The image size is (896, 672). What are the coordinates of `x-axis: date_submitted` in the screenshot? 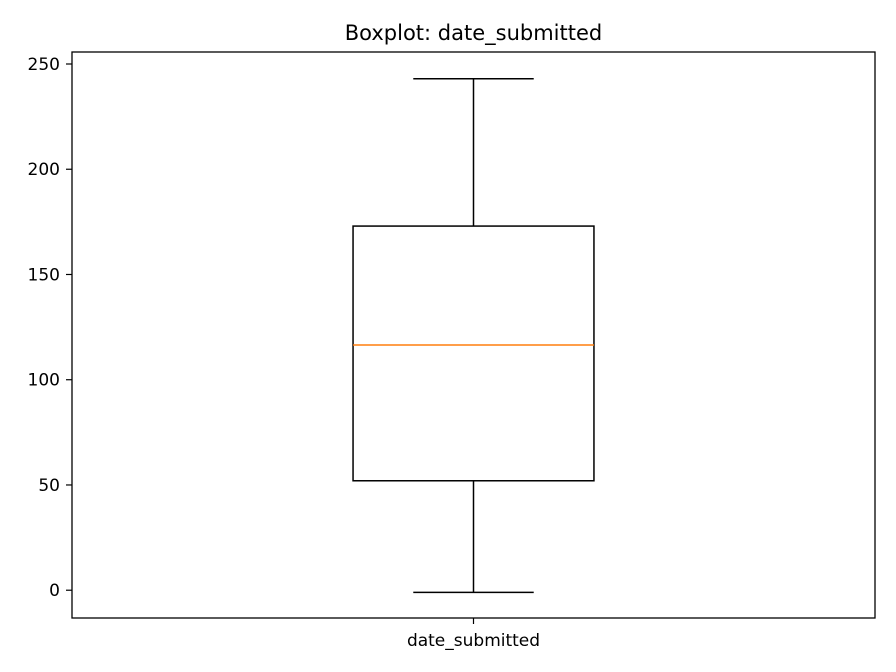 It's located at (473, 634).